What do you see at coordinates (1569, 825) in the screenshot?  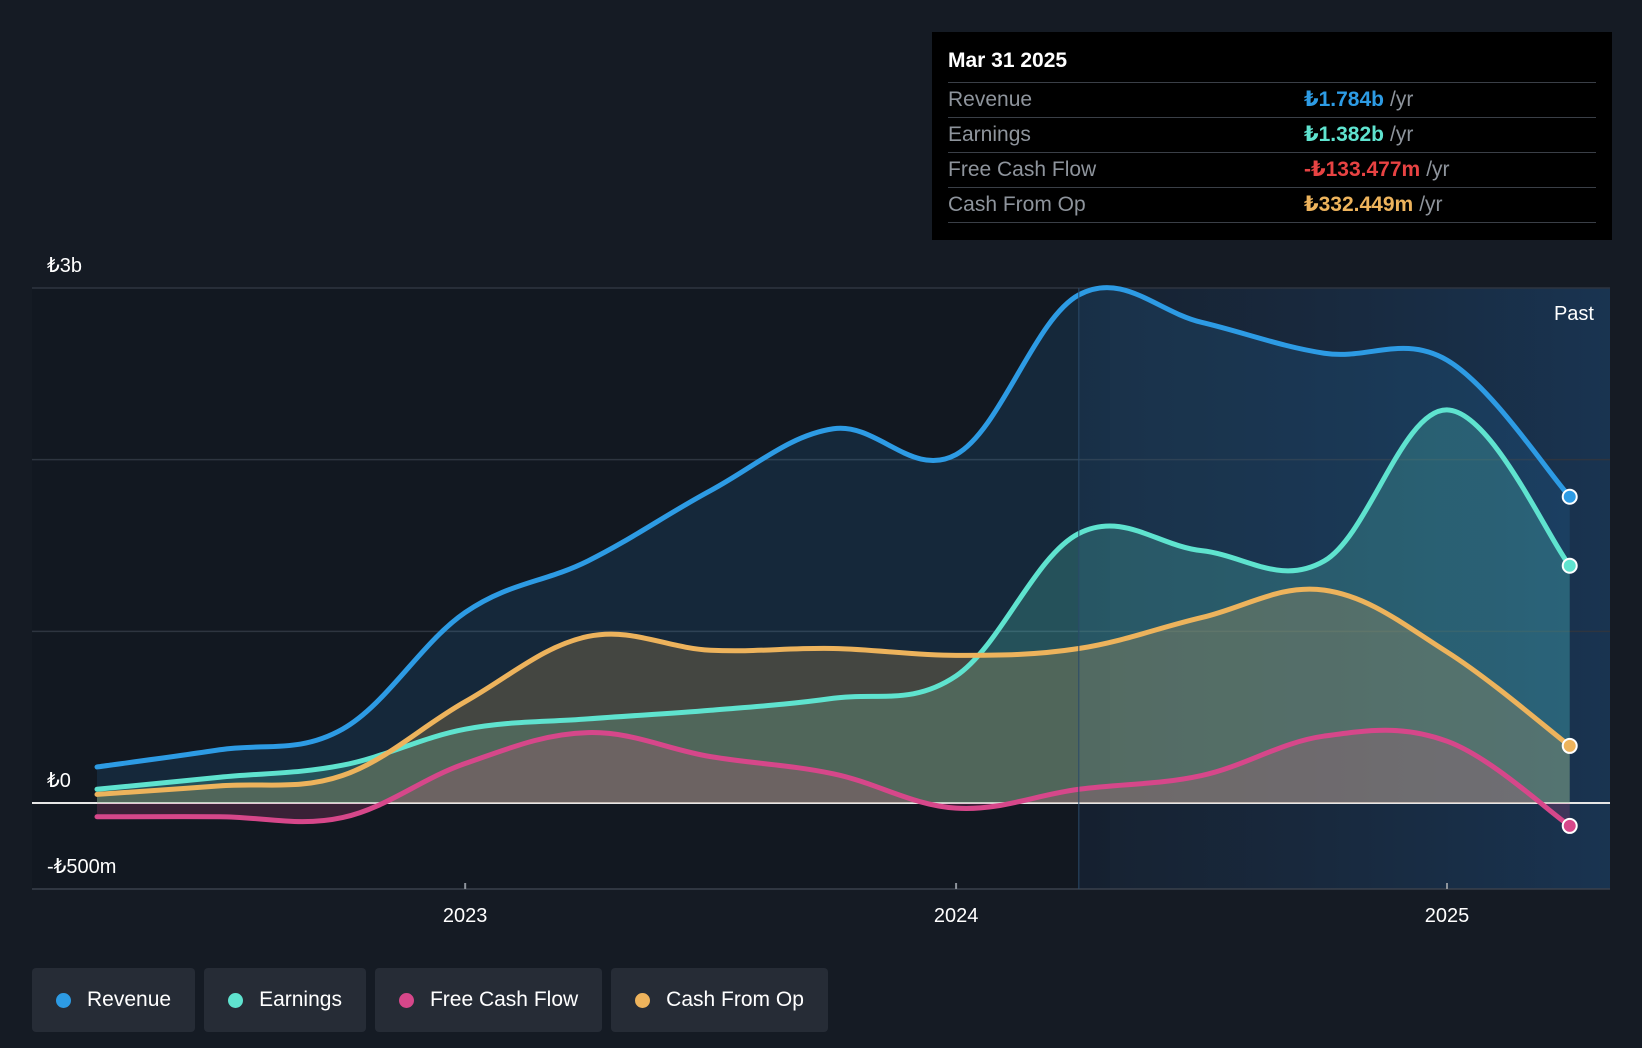 I see `endpoint-free-cash-flow` at bounding box center [1569, 825].